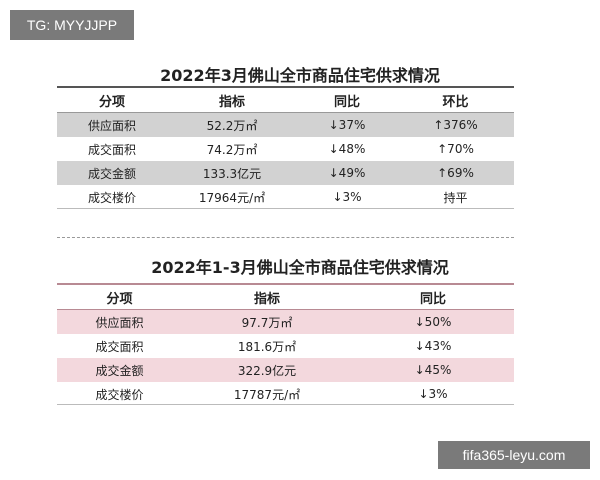 The image size is (600, 480). I want to click on table-cell: 17787元/㎡, so click(267, 394).